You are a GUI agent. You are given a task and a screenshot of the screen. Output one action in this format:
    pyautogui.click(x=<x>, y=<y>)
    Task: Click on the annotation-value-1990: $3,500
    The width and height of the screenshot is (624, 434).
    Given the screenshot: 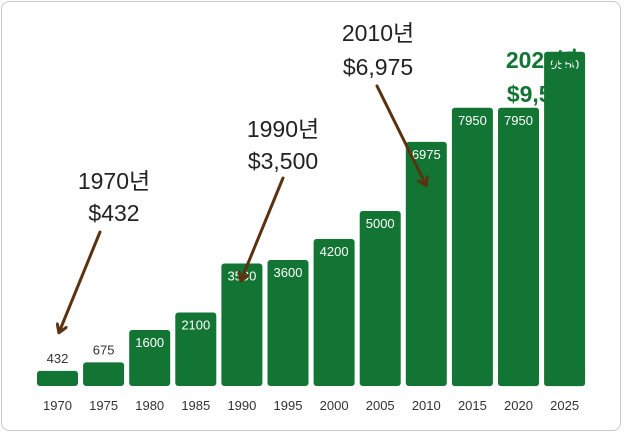 What is the action you would take?
    pyautogui.click(x=283, y=161)
    